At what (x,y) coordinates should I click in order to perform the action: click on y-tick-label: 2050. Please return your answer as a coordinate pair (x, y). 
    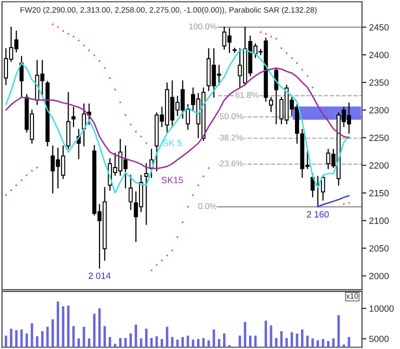
    Looking at the image, I should click on (379, 248).